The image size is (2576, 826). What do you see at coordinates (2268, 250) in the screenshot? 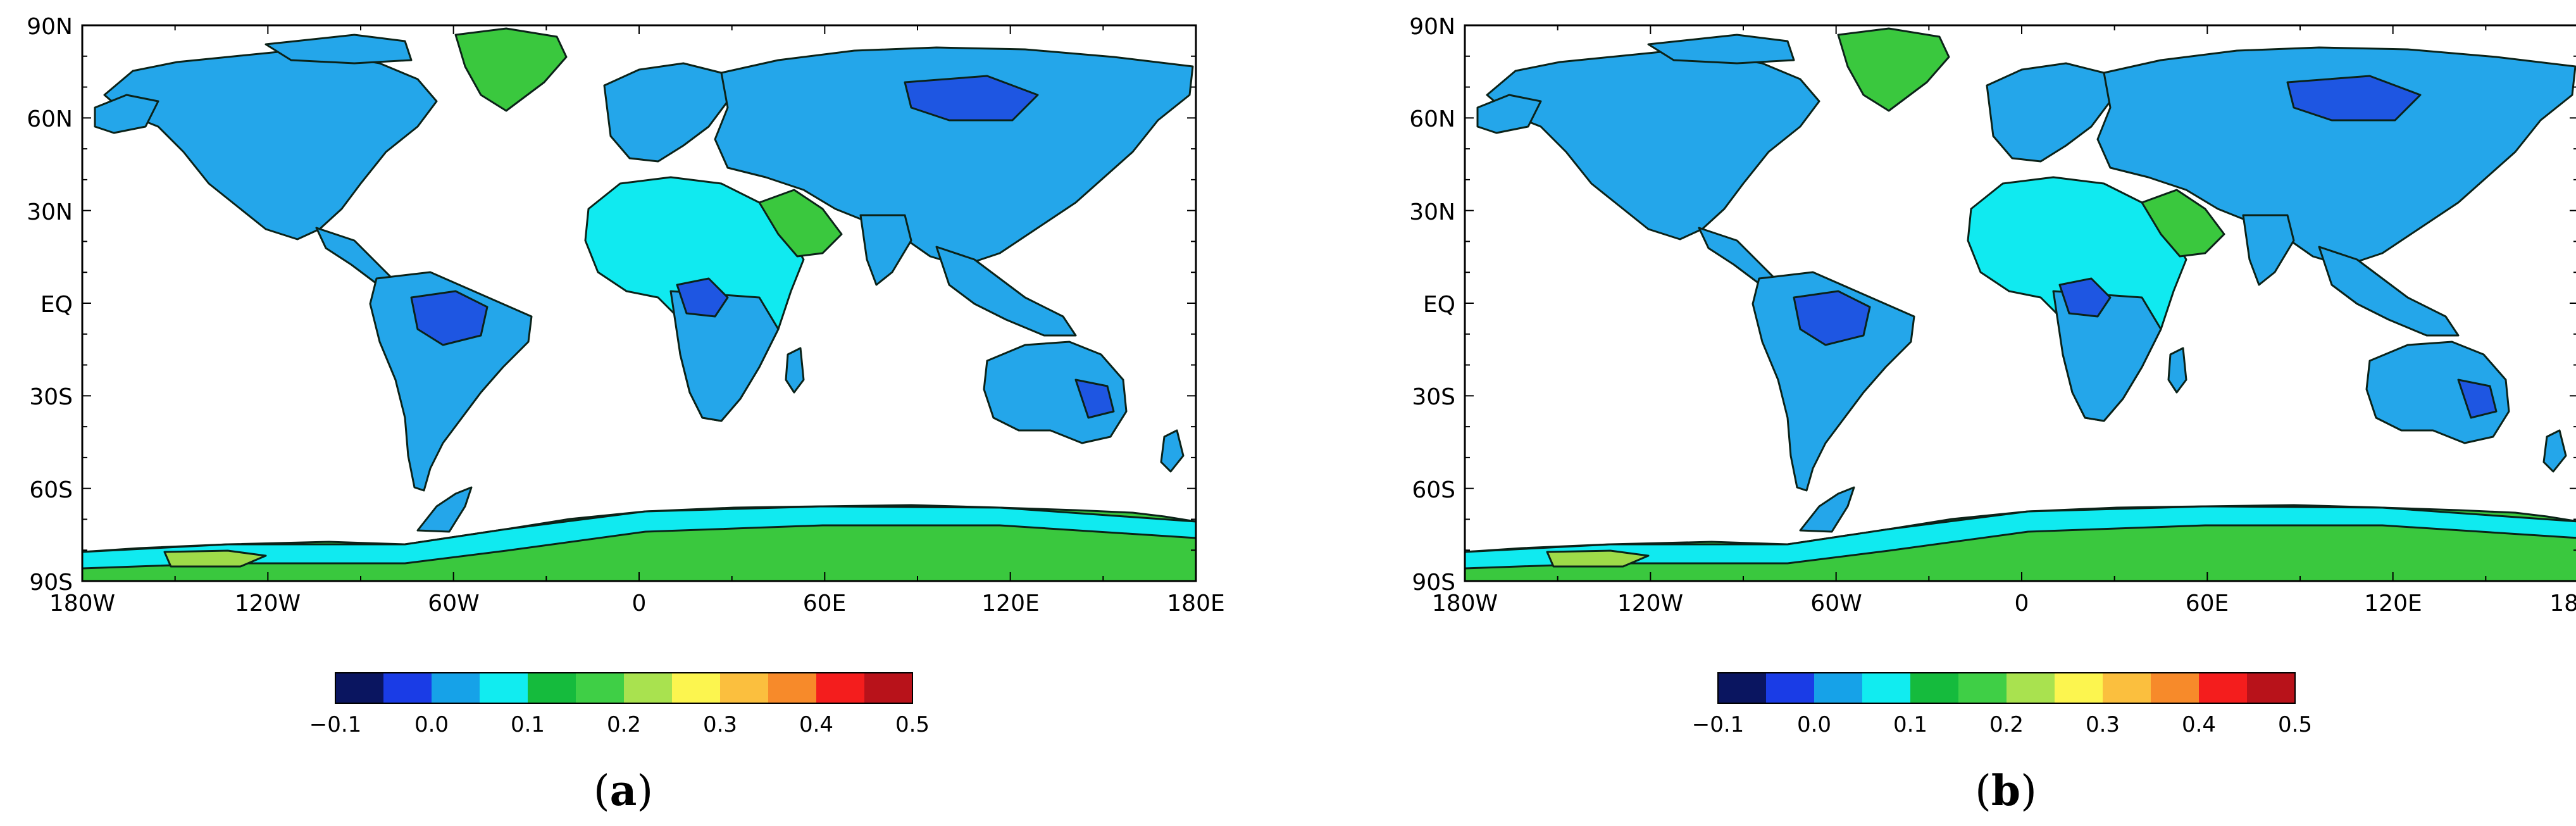
I see `india` at bounding box center [2268, 250].